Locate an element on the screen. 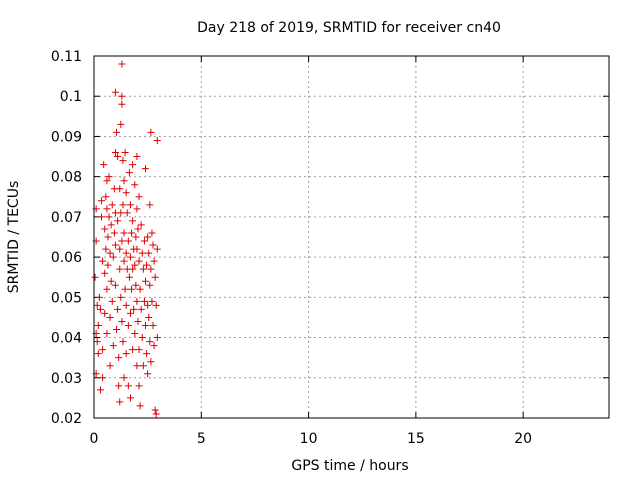  data-points is located at coordinates (126, 239).